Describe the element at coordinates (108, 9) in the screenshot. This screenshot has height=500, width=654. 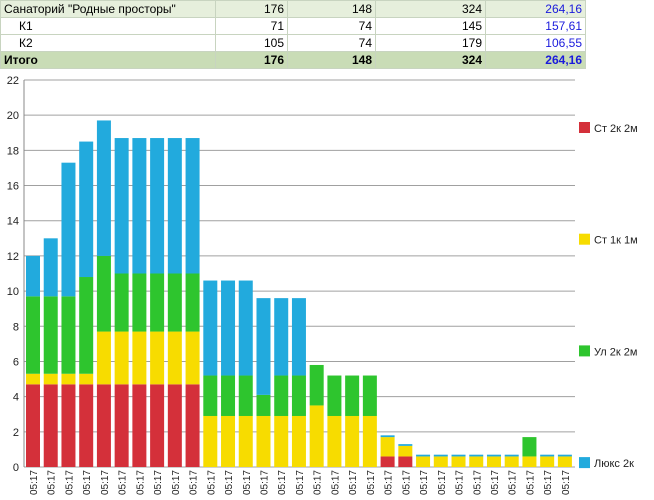
I see `table-cell: Санаторий "Родные просторы"` at that location.